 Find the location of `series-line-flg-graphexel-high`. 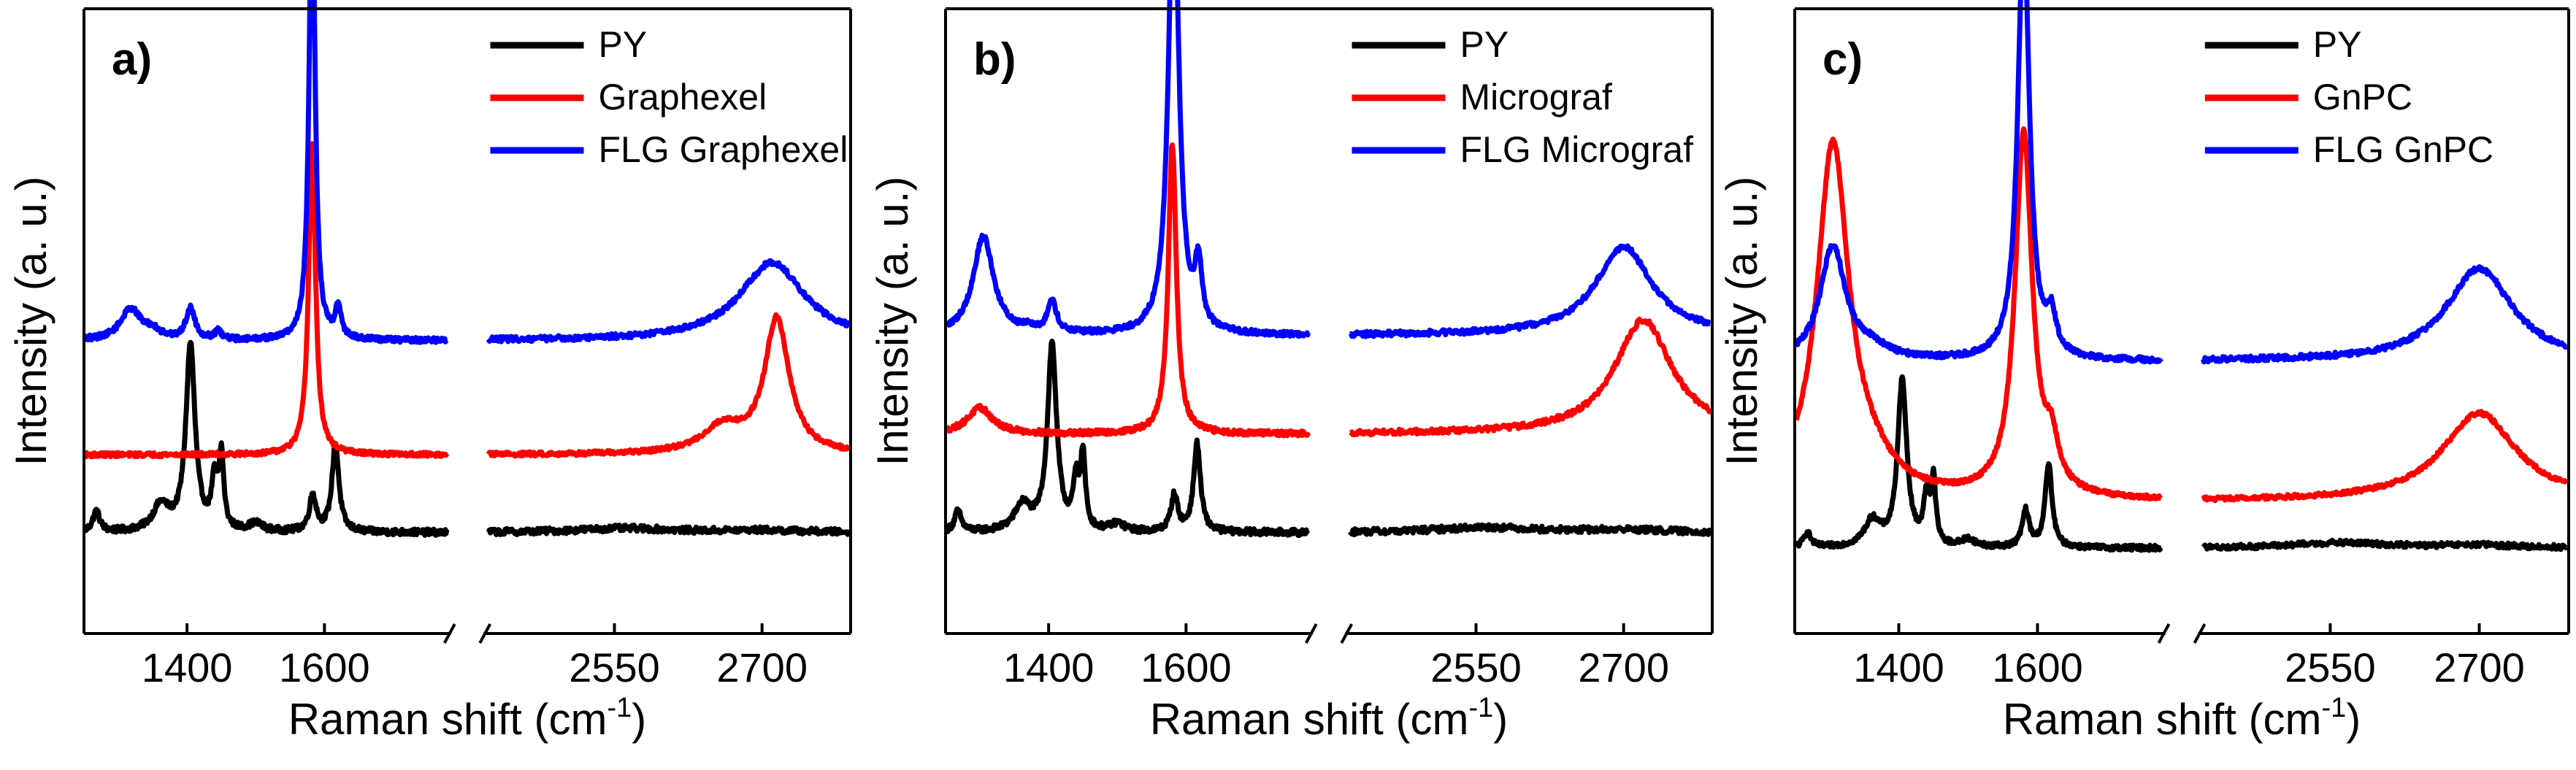

series-line-flg-graphexel-high is located at coordinates (668, 301).